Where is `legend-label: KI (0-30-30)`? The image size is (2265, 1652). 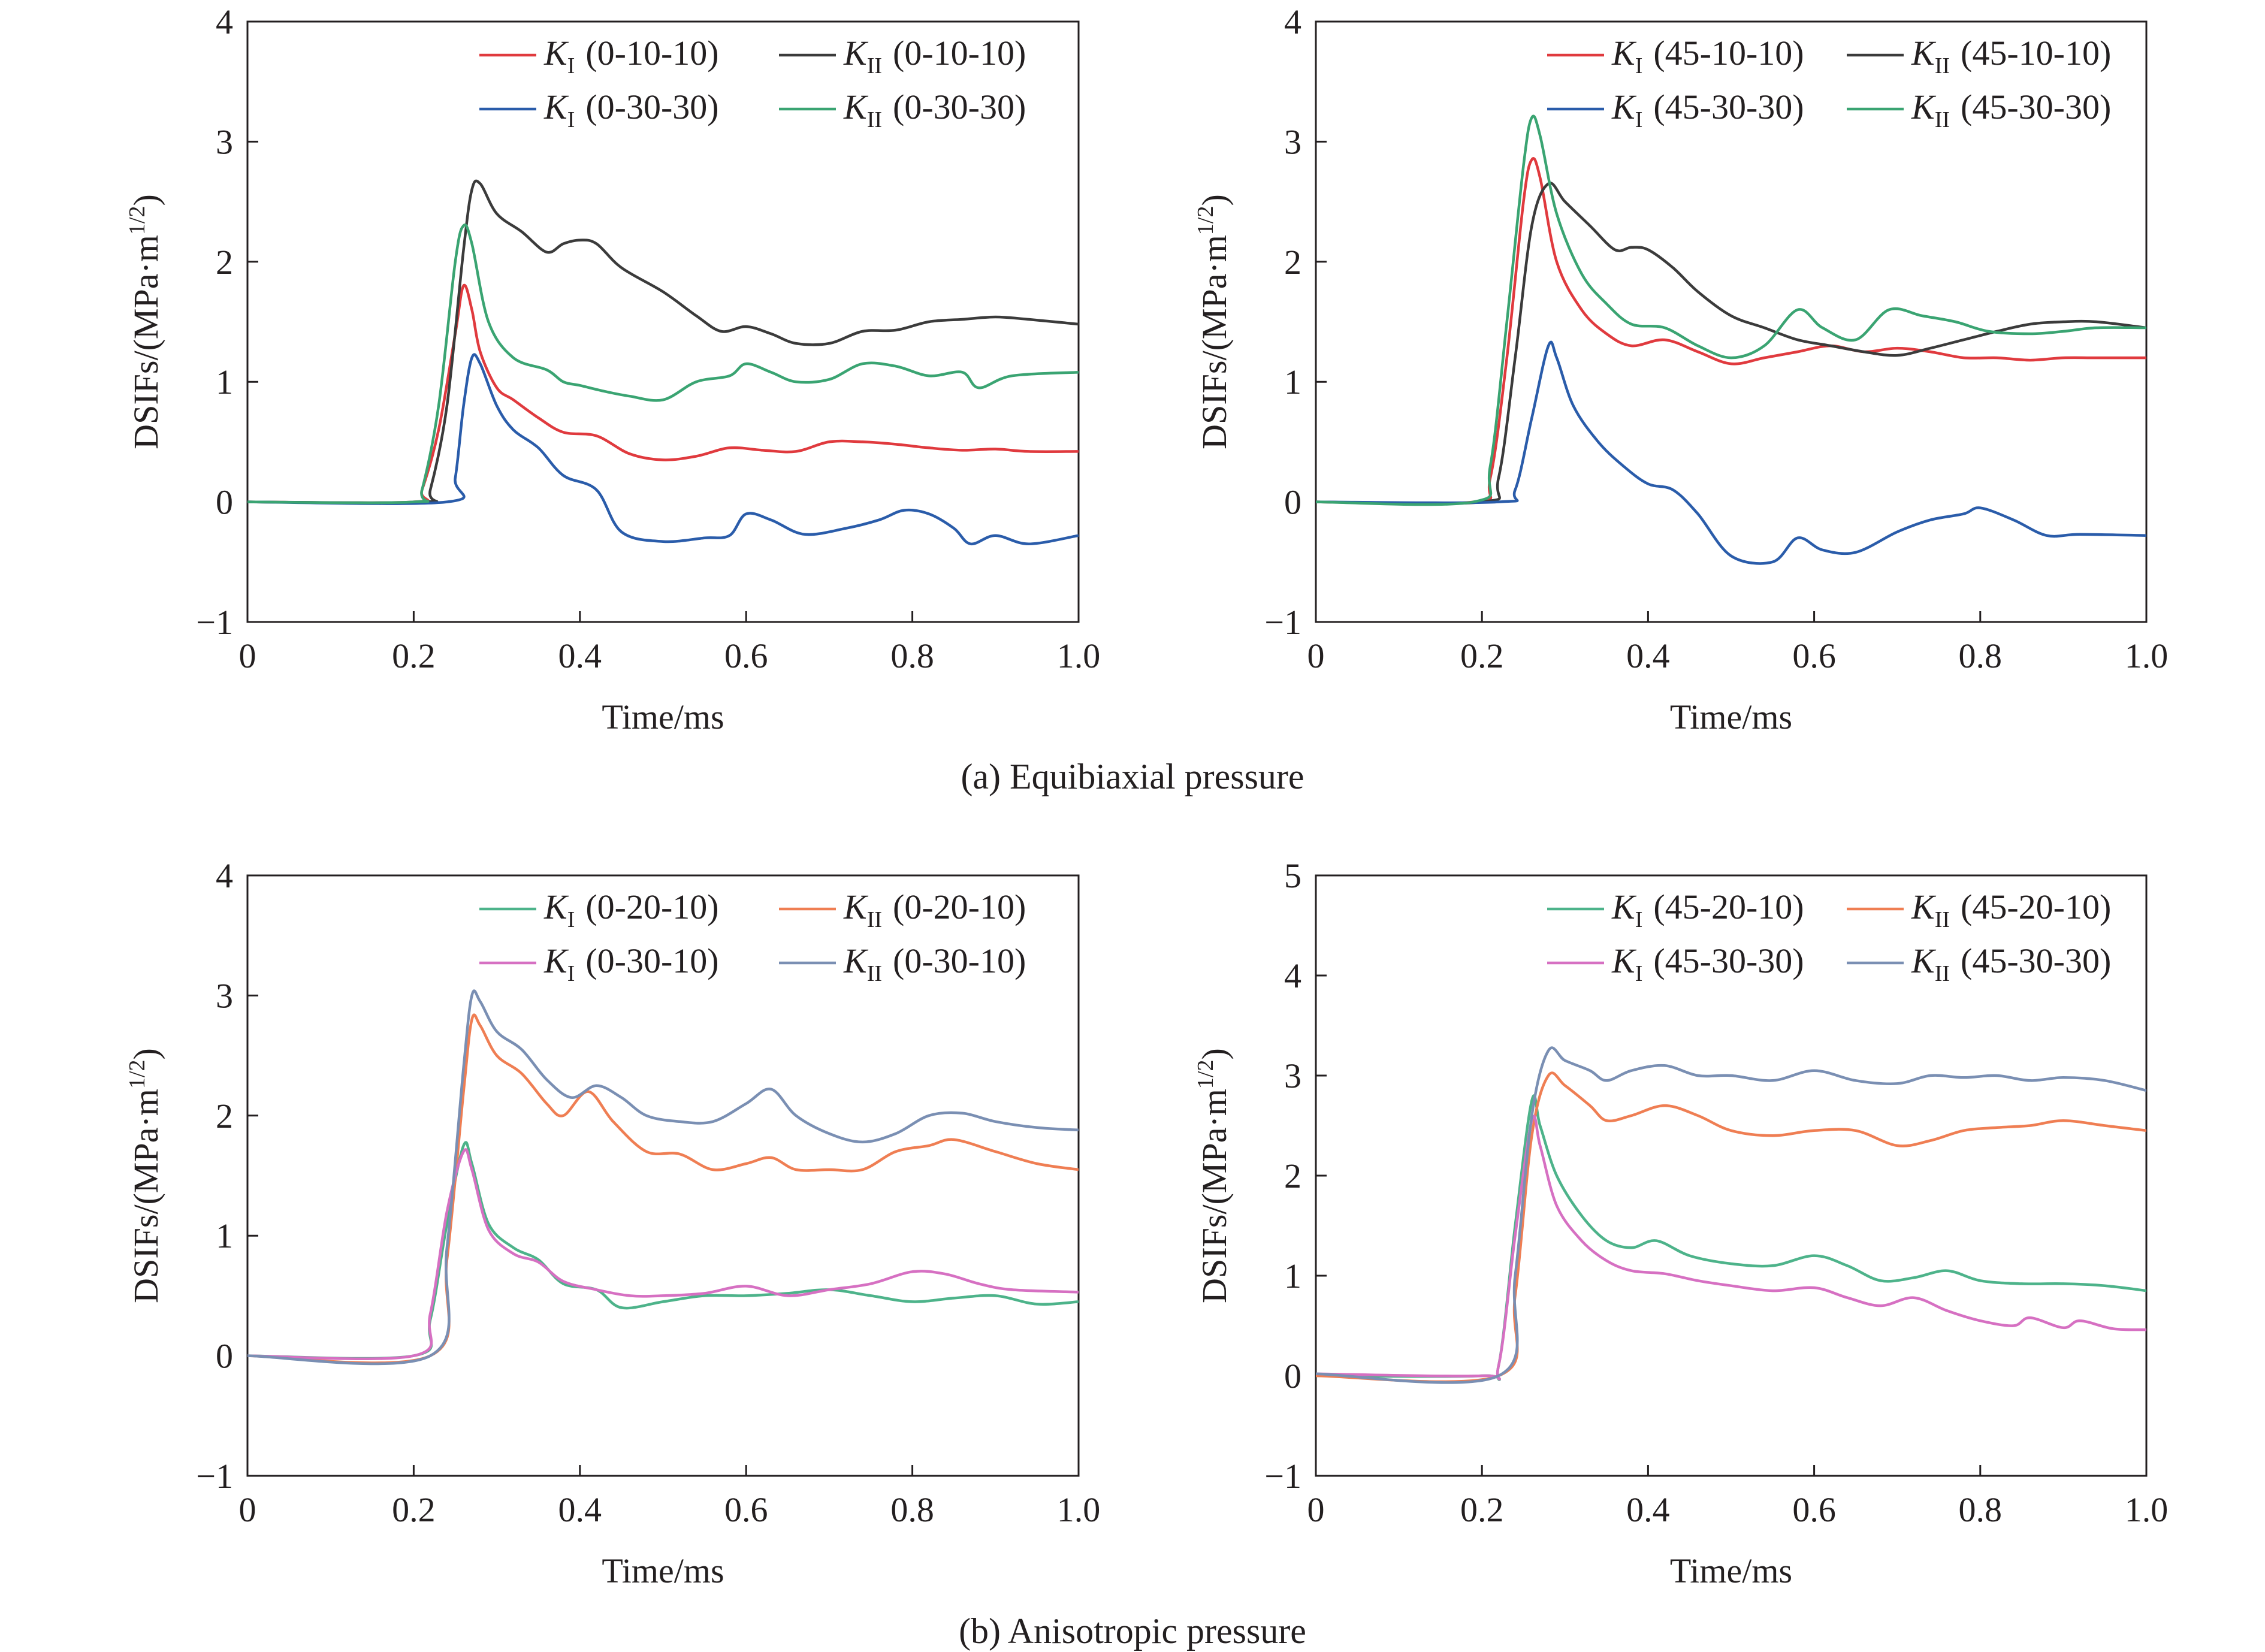
legend-label: KI (0-30-30) is located at coordinates (631, 109).